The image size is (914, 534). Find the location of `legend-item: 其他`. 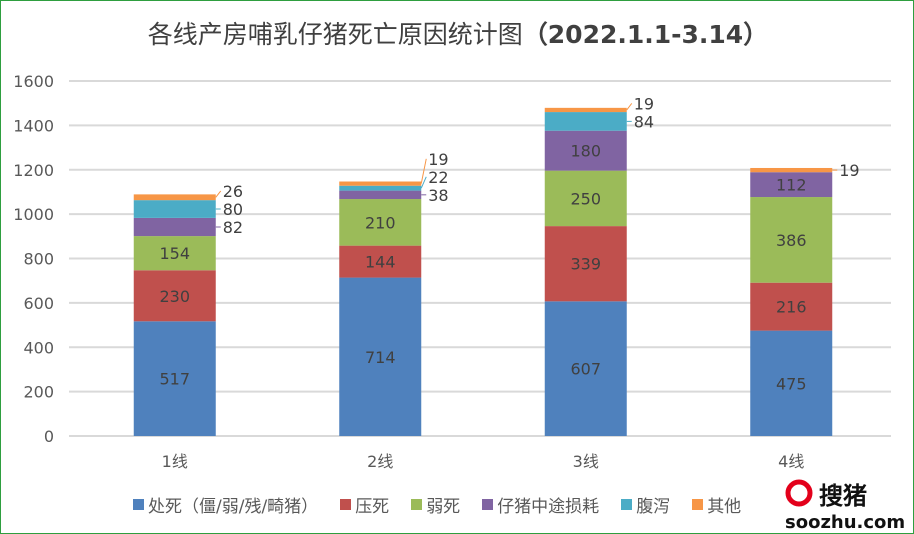

legend-item: 其他 is located at coordinates (716, 504).